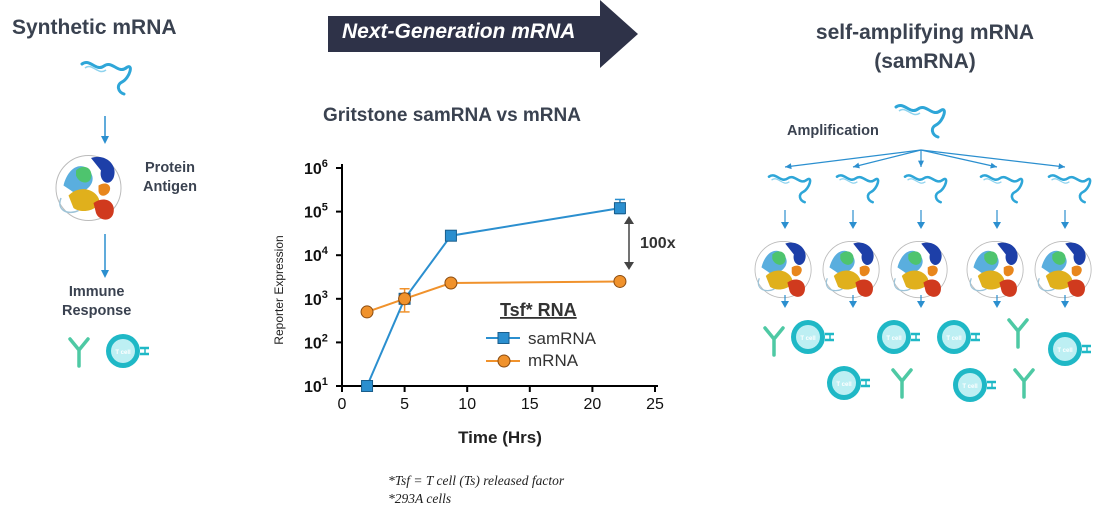 This screenshot has height=516, width=1120. I want to click on y-tick-label: 10⁵, so click(316, 212).